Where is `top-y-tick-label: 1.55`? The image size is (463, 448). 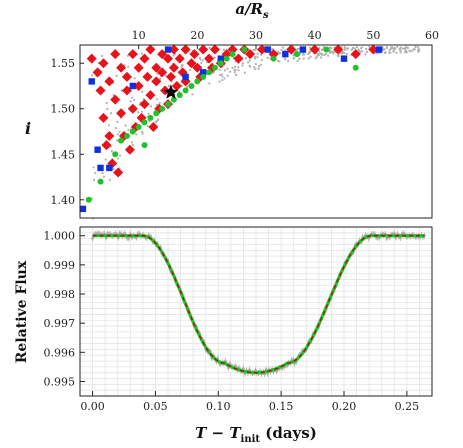
top-y-tick-label: 1.55 is located at coordinates (63, 63).